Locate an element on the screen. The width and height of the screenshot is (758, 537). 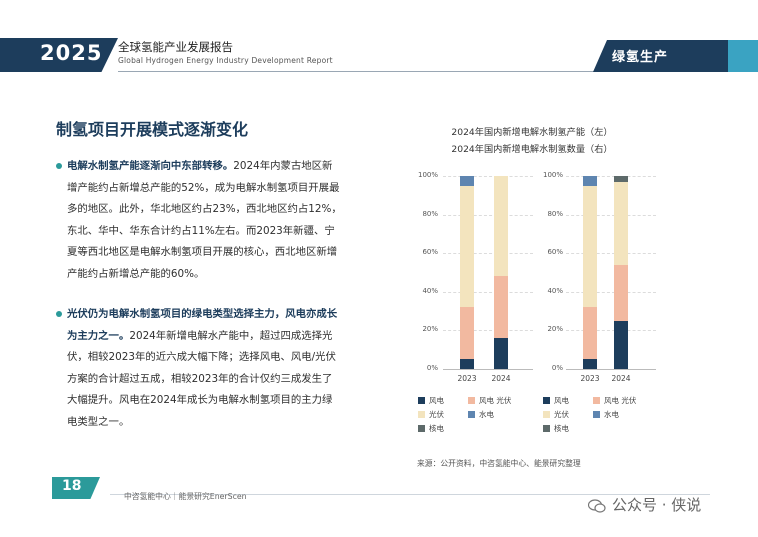
chart-title-left: 2024年国内新增电解水制氢产能（左） is located at coordinates (532, 132).